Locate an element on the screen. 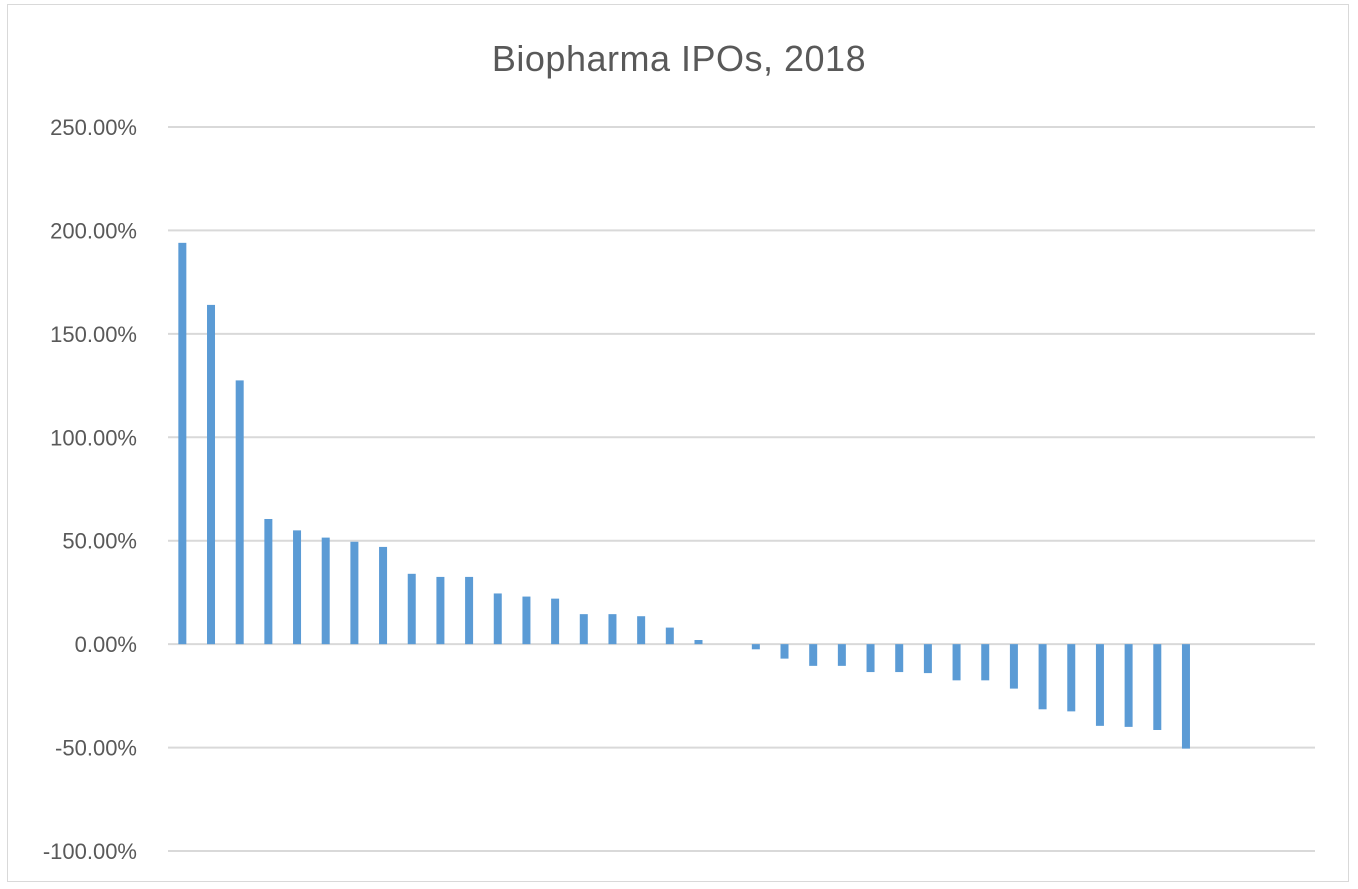  y-tick-label: -100.00% is located at coordinates (90, 851).